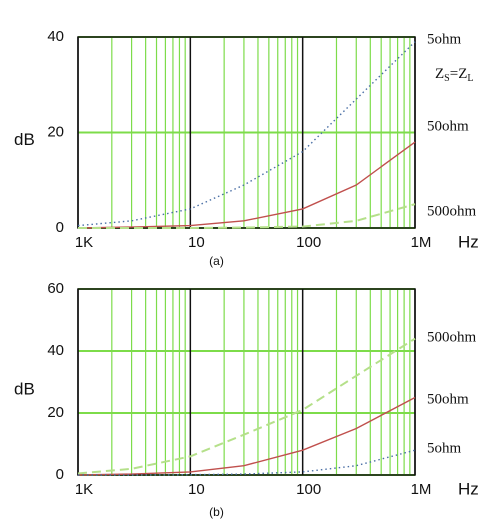 The image size is (500, 529). What do you see at coordinates (459, 74) in the screenshot?
I see `annotation-part: =Z` at bounding box center [459, 74].